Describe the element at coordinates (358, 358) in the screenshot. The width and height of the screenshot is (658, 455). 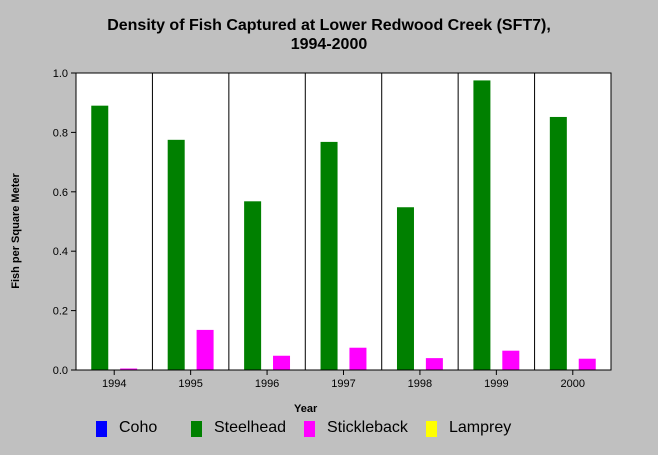
I see `bar-stickleback-1997` at that location.